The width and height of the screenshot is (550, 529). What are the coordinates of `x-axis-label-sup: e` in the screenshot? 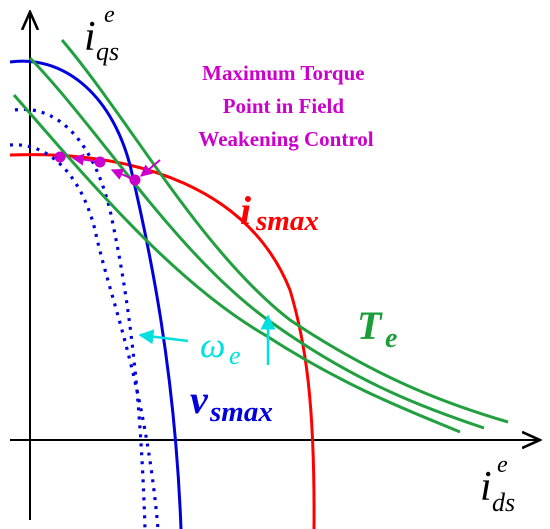 It's located at (502, 465).